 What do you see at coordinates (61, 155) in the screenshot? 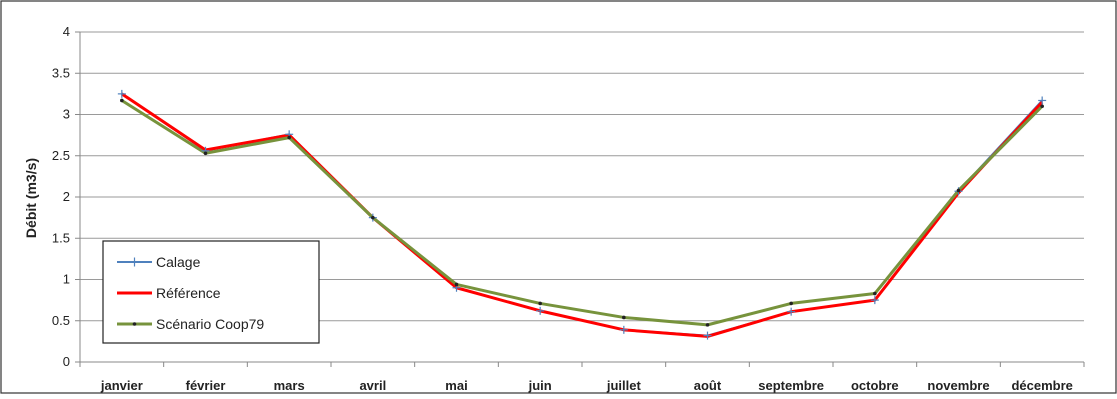
I see `y-tick-label: 2.5` at bounding box center [61, 155].